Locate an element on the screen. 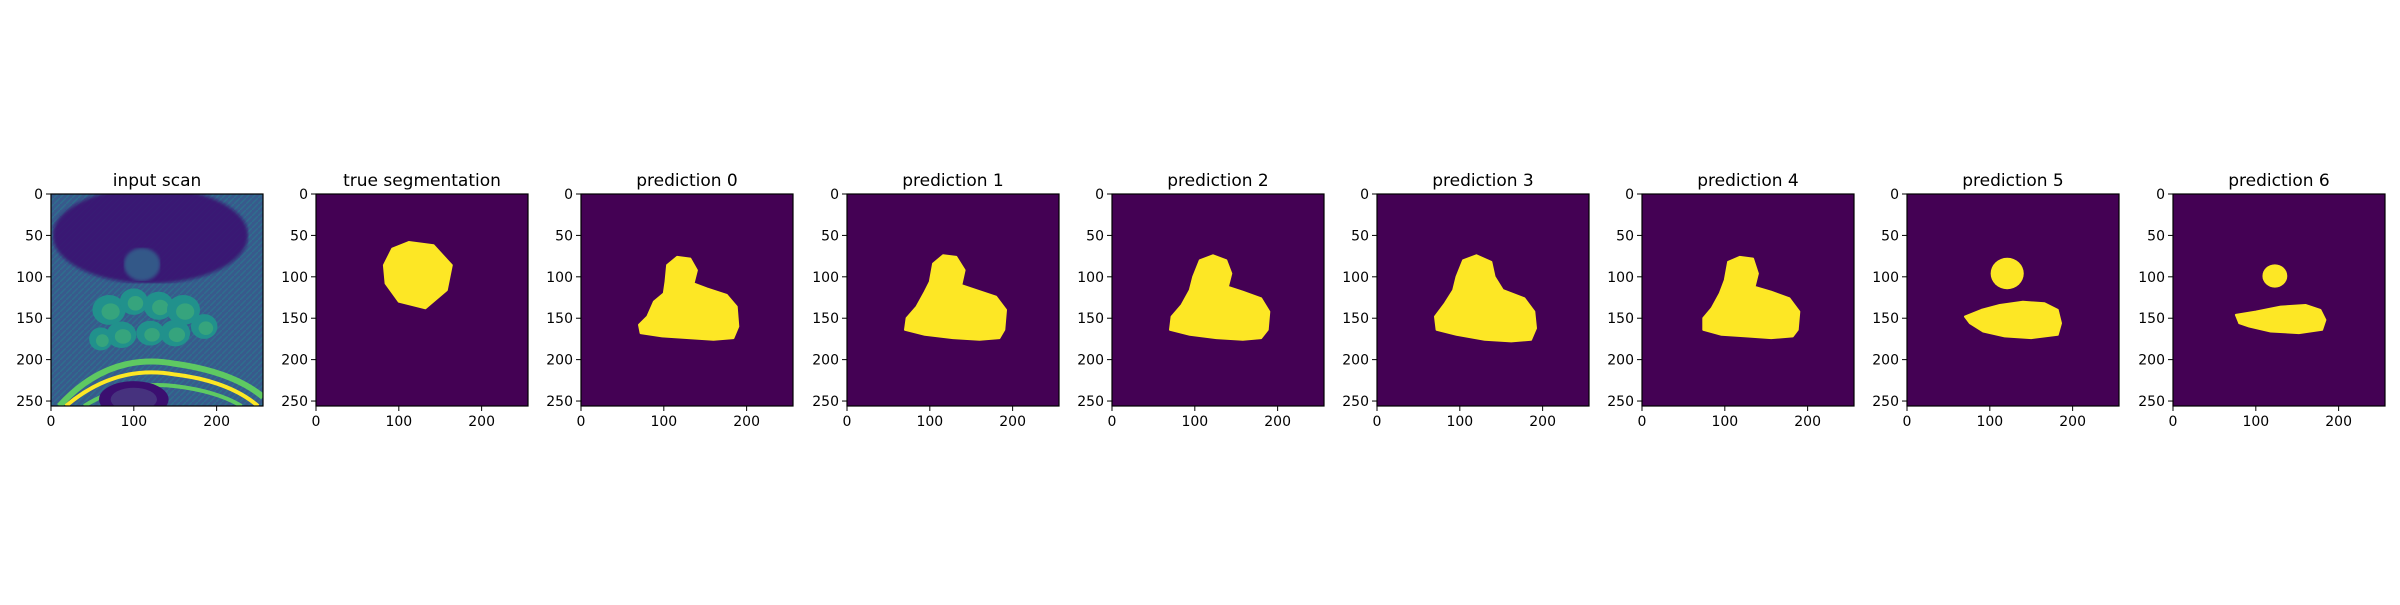 This screenshot has width=2400, height=605. subplot-title: true segmentation is located at coordinates (422, 181).